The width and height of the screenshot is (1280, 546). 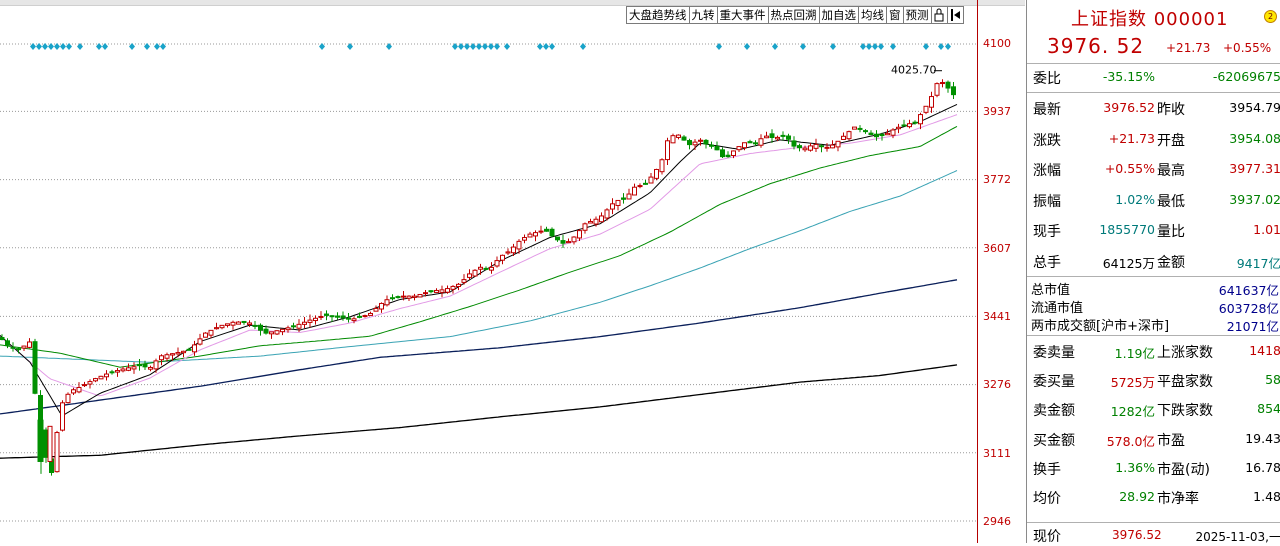 What do you see at coordinates (997, 248) in the screenshot?
I see `y-tick-label: 3607` at bounding box center [997, 248].